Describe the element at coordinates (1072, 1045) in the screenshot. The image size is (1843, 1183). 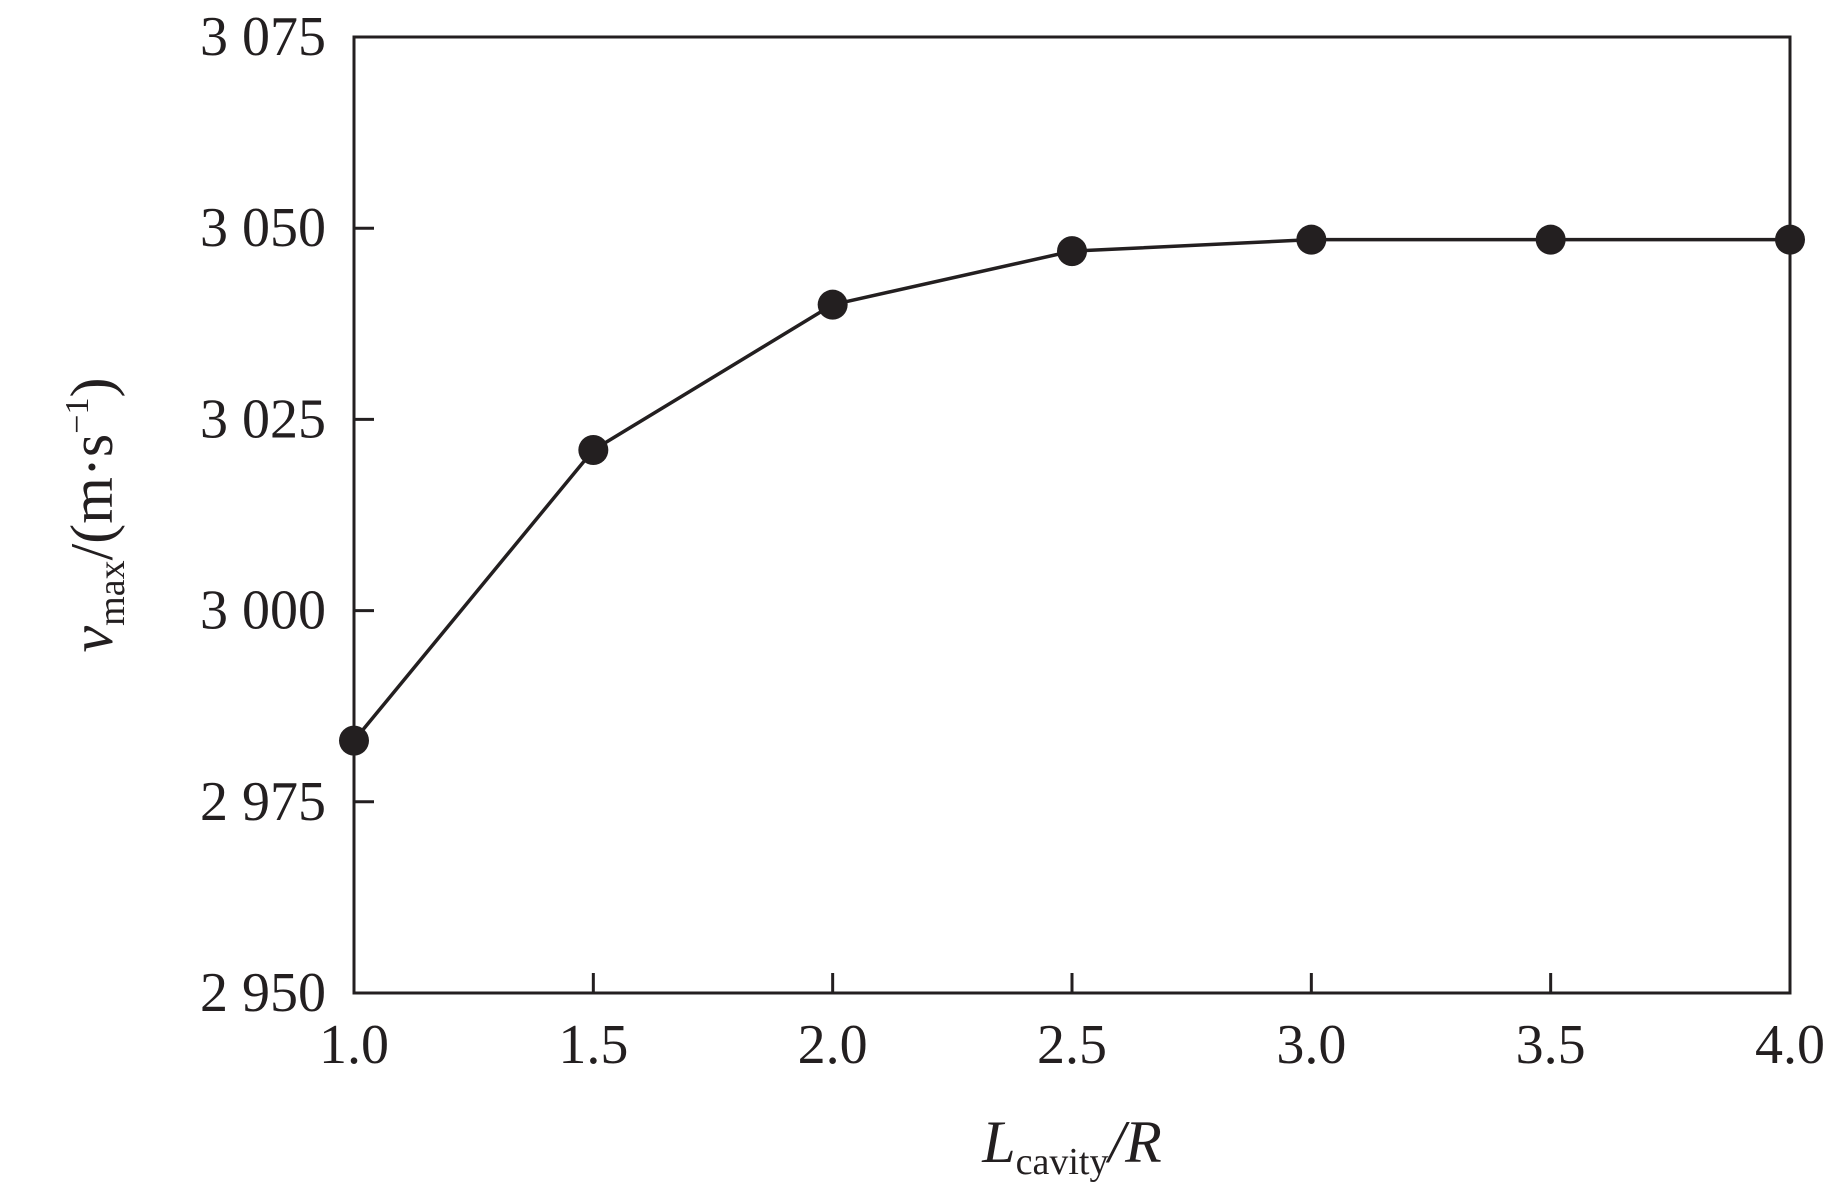
I see `x-tick-label: 2.5` at that location.